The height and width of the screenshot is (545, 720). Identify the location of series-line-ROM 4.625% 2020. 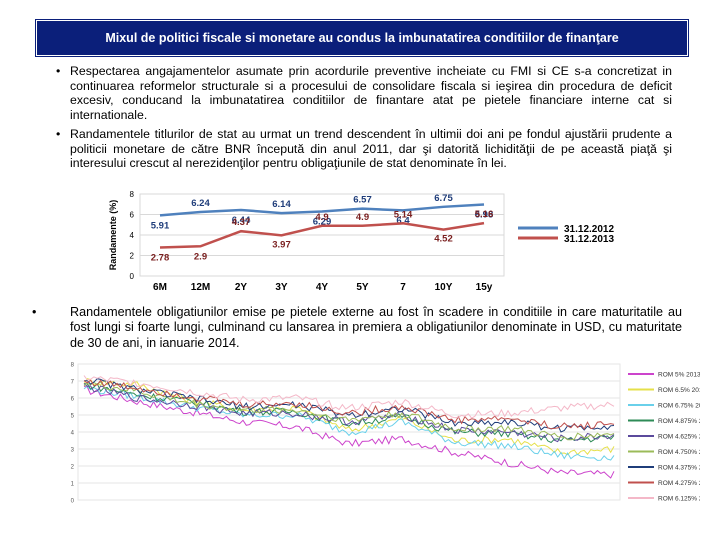
(349, 413).